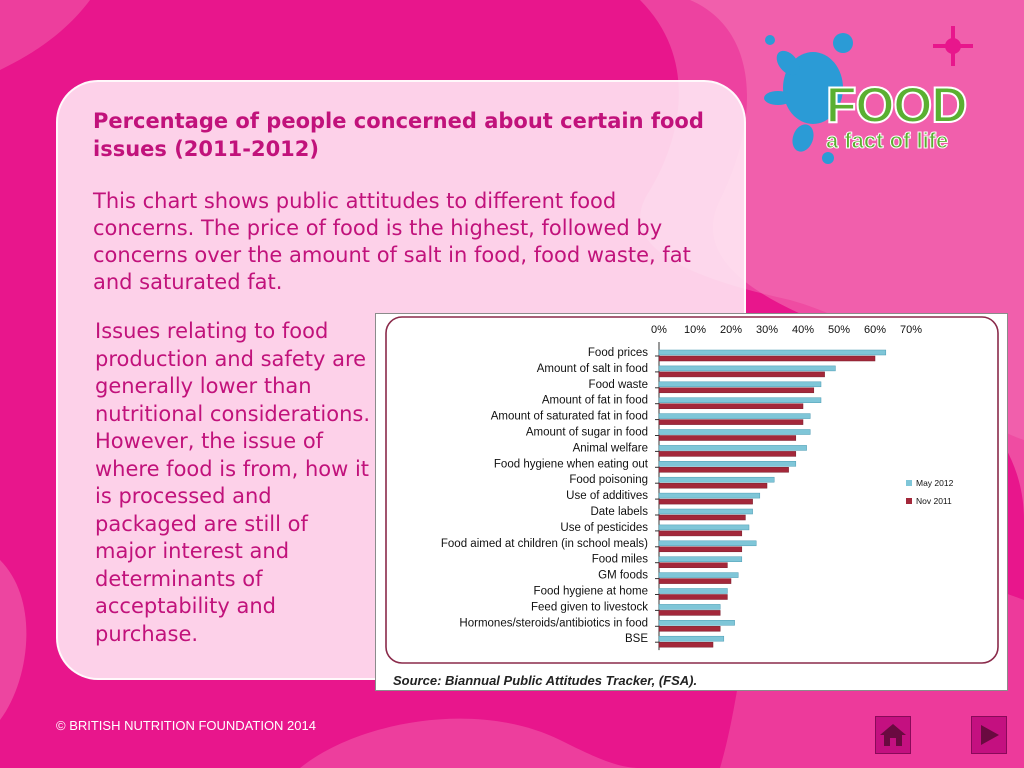 Image resolution: width=1024 pixels, height=768 pixels. What do you see at coordinates (186, 725) in the screenshot?
I see `copyright-footer: © BRITISH NUTRITION FOUNDATION 2014` at bounding box center [186, 725].